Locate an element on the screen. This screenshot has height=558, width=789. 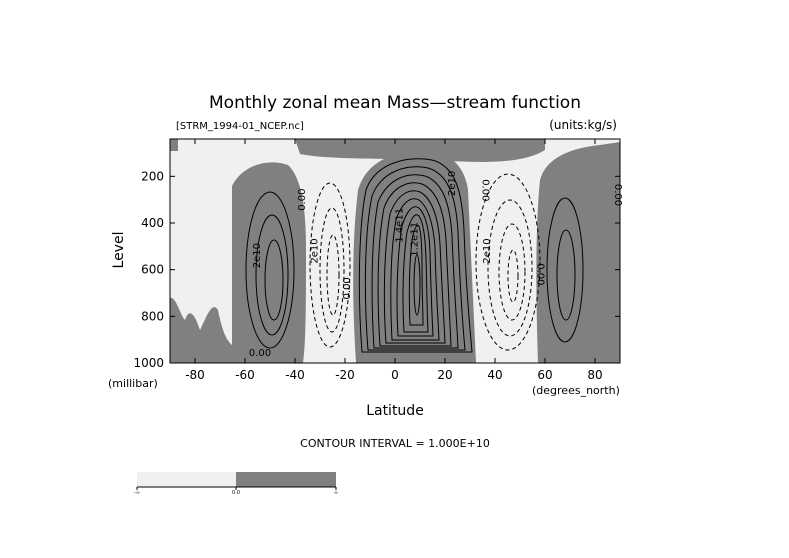
positive-region-left-edge is located at coordinates (174, 145).